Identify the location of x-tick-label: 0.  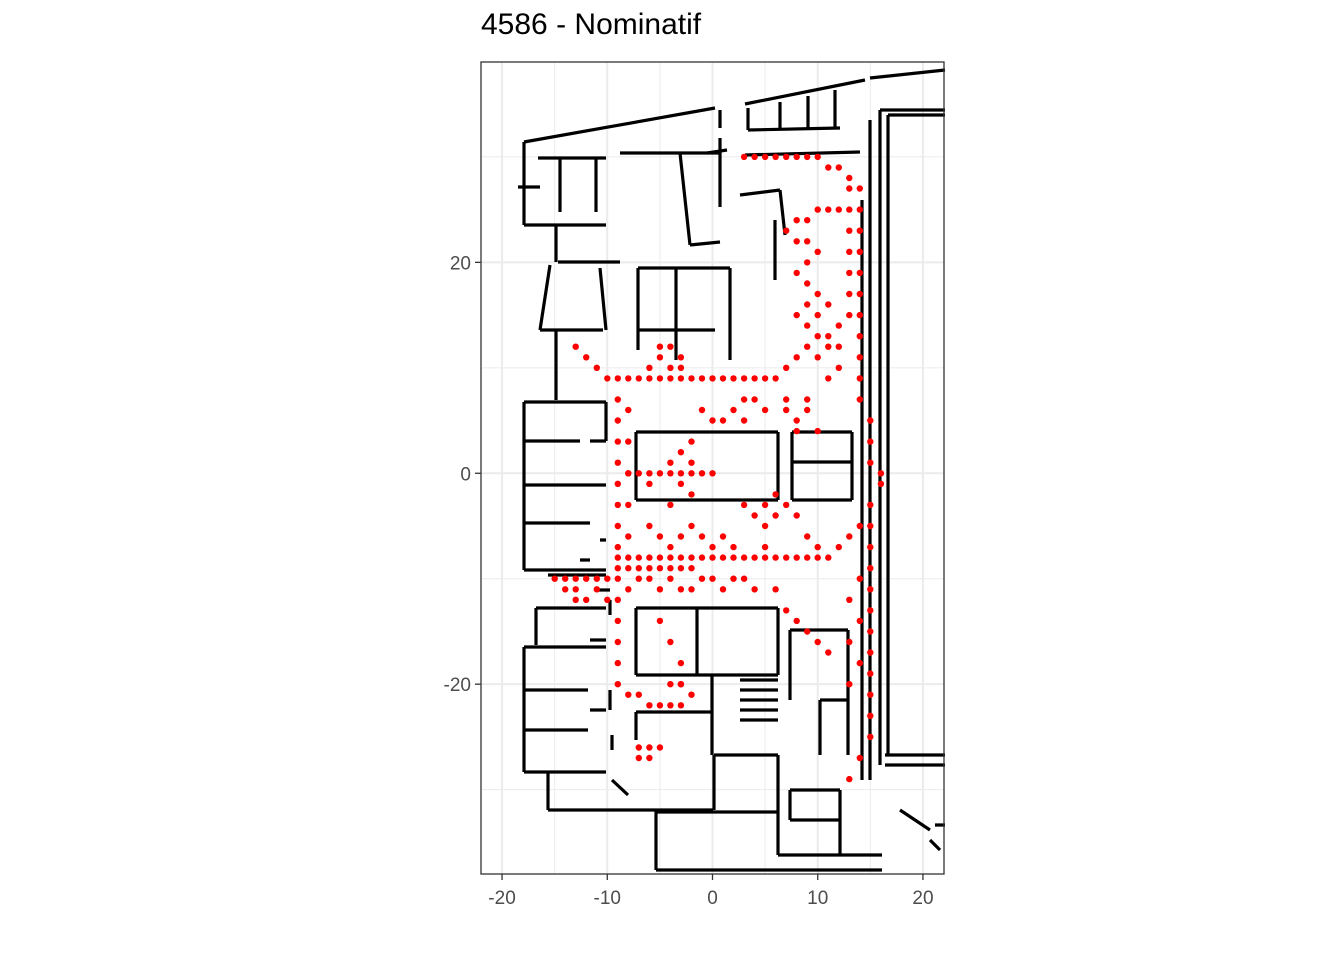
(712, 898).